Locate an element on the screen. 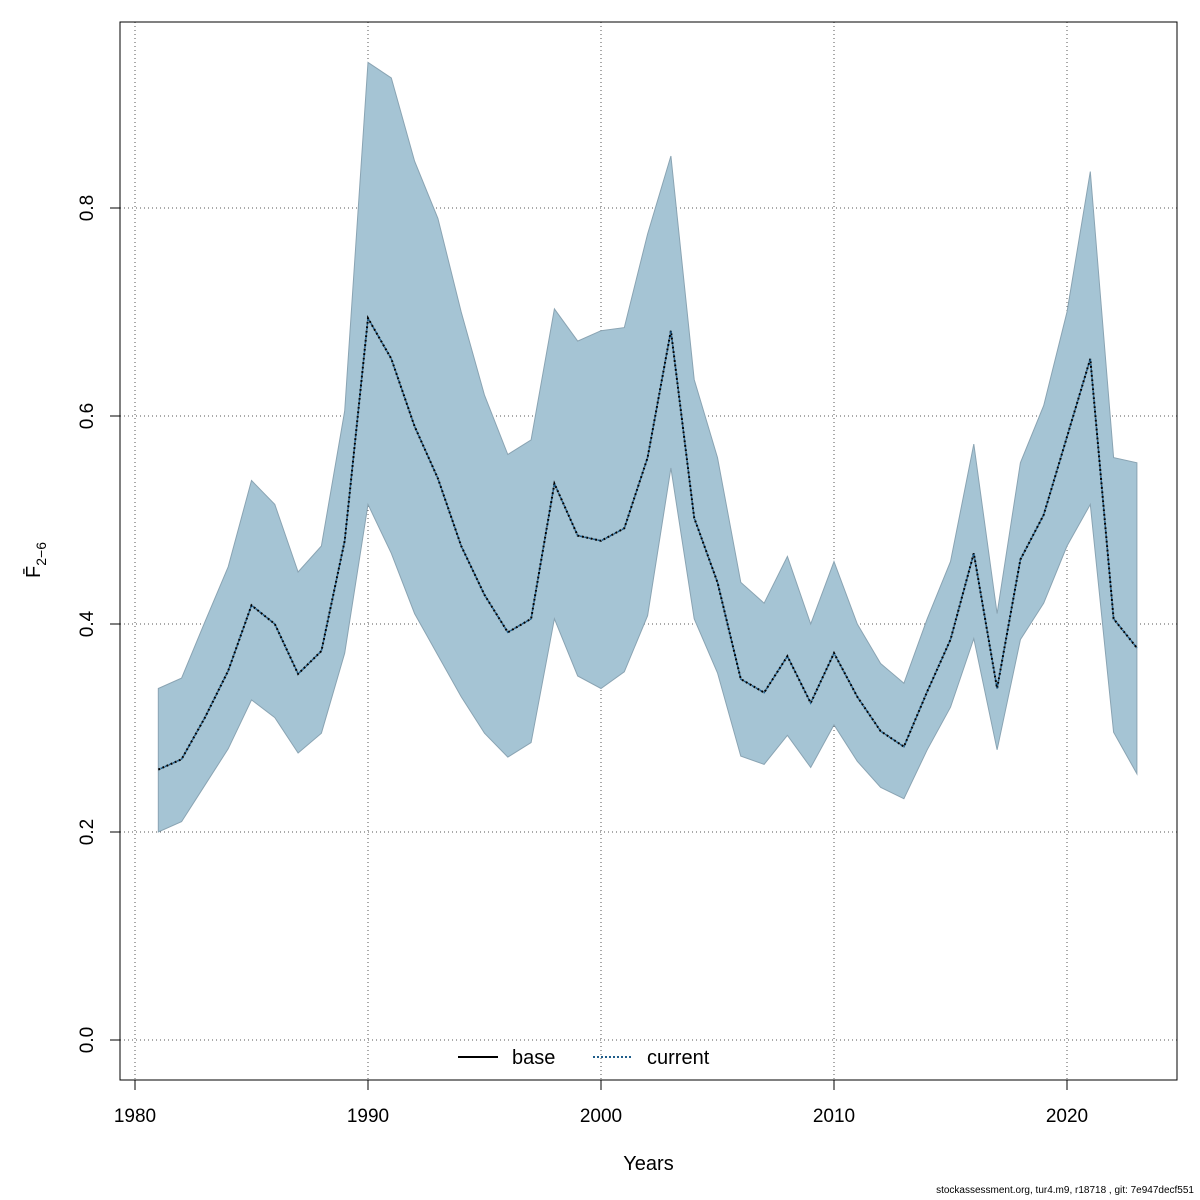  x-axis-title: Years is located at coordinates (648, 1164).